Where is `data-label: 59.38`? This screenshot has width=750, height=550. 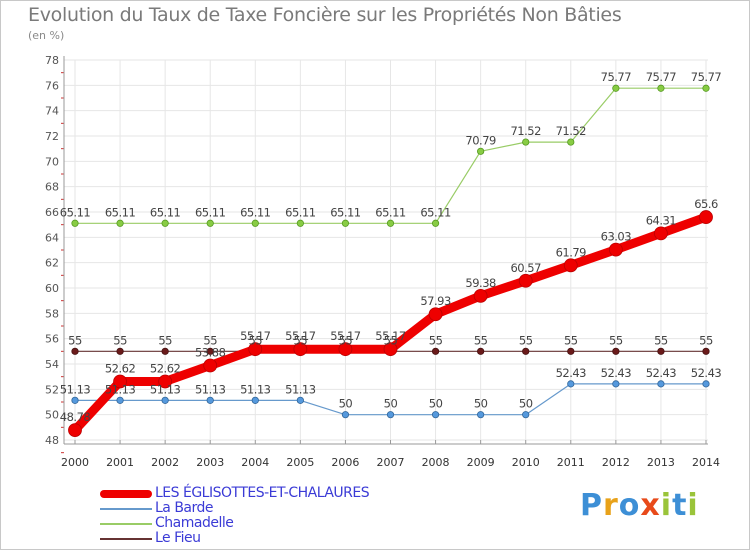 data-label: 59.38 is located at coordinates (480, 283).